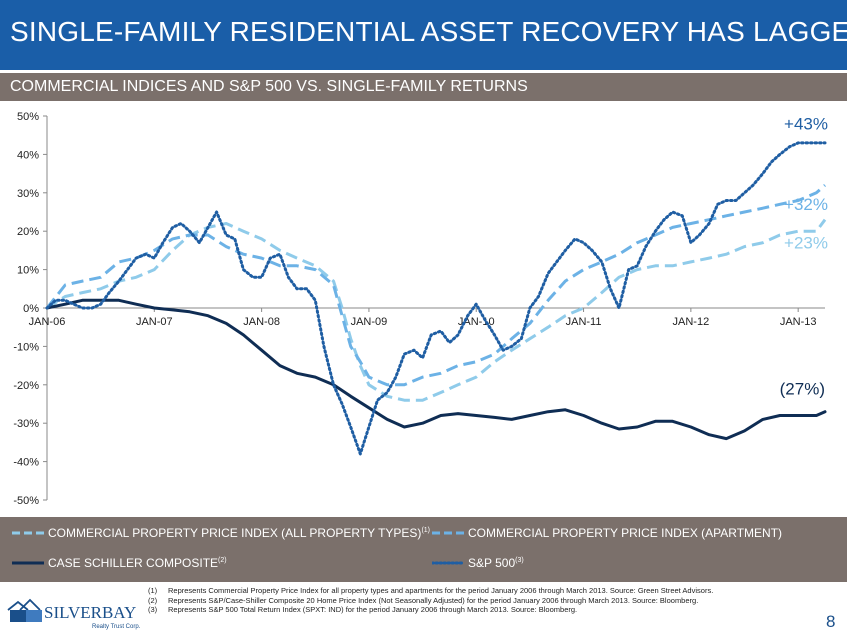  What do you see at coordinates (802, 388) in the screenshot?
I see `end-label-case-shiller: (27%)` at bounding box center [802, 388].